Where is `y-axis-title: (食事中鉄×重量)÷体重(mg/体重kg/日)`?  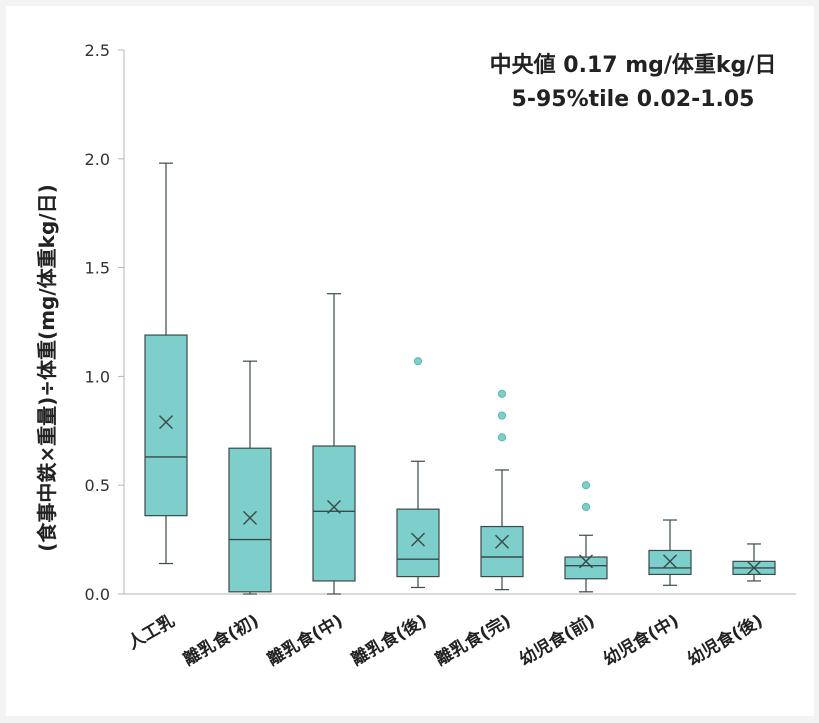 y-axis-title: (食事中鉄×重量)÷体重(mg/体重kg/日) is located at coordinates (47, 367).